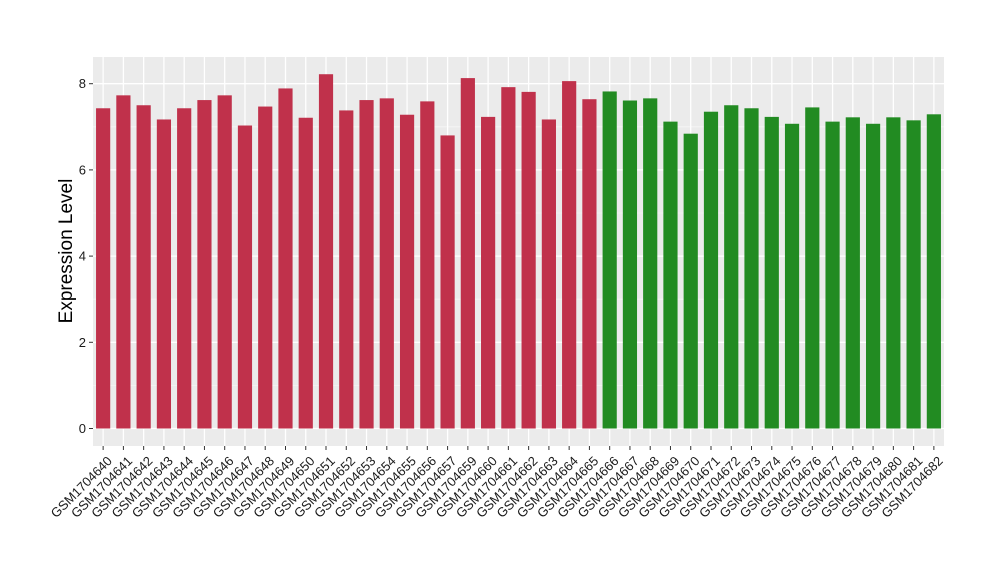 The width and height of the screenshot is (1000, 580). What do you see at coordinates (305, 273) in the screenshot?
I see `bar-GSM1704650` at bounding box center [305, 273].